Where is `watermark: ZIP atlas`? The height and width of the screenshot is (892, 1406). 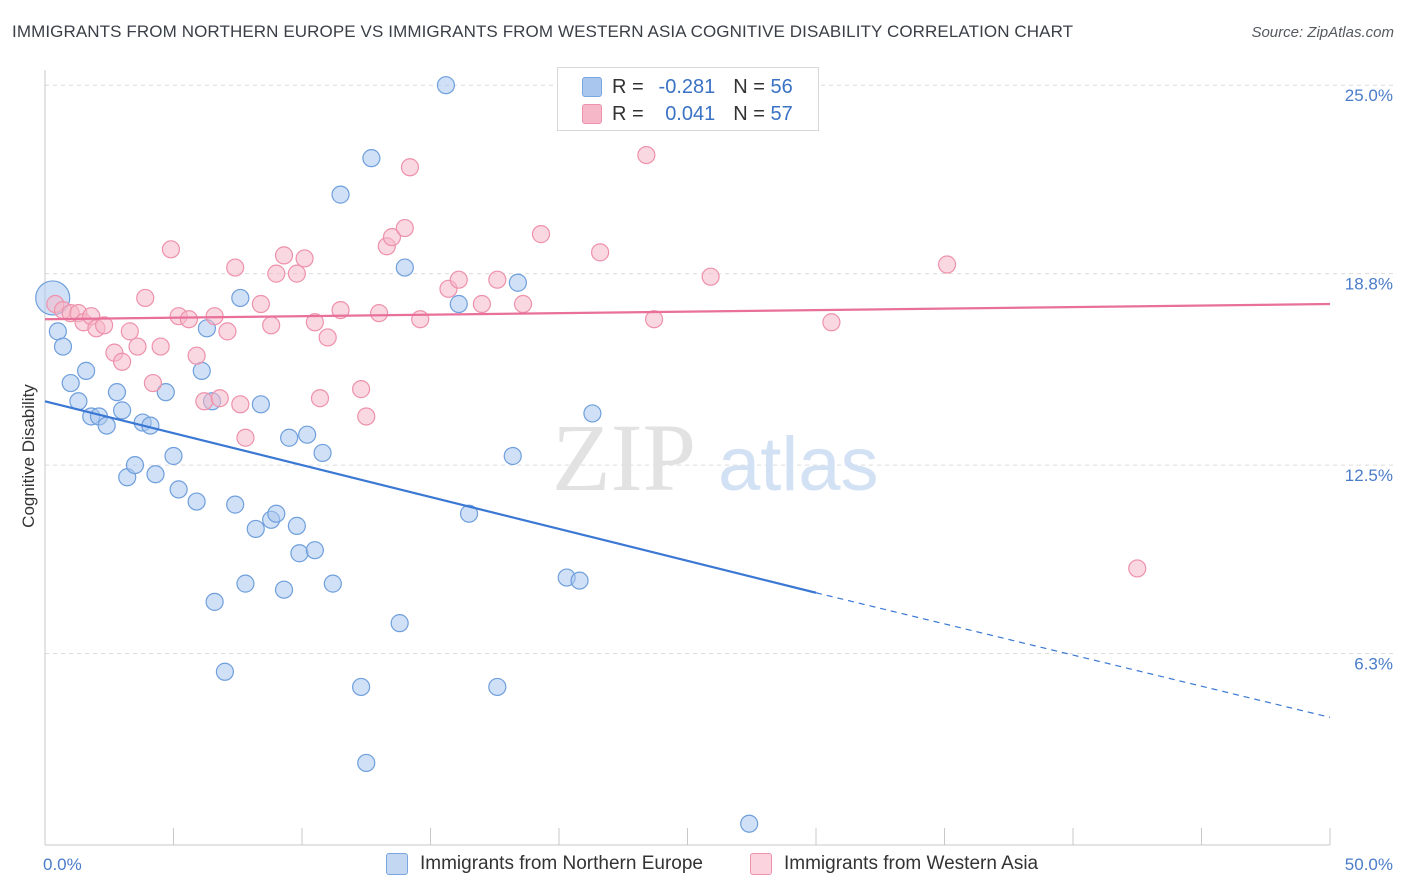 watermark: ZIP atlas is located at coordinates (715, 457).